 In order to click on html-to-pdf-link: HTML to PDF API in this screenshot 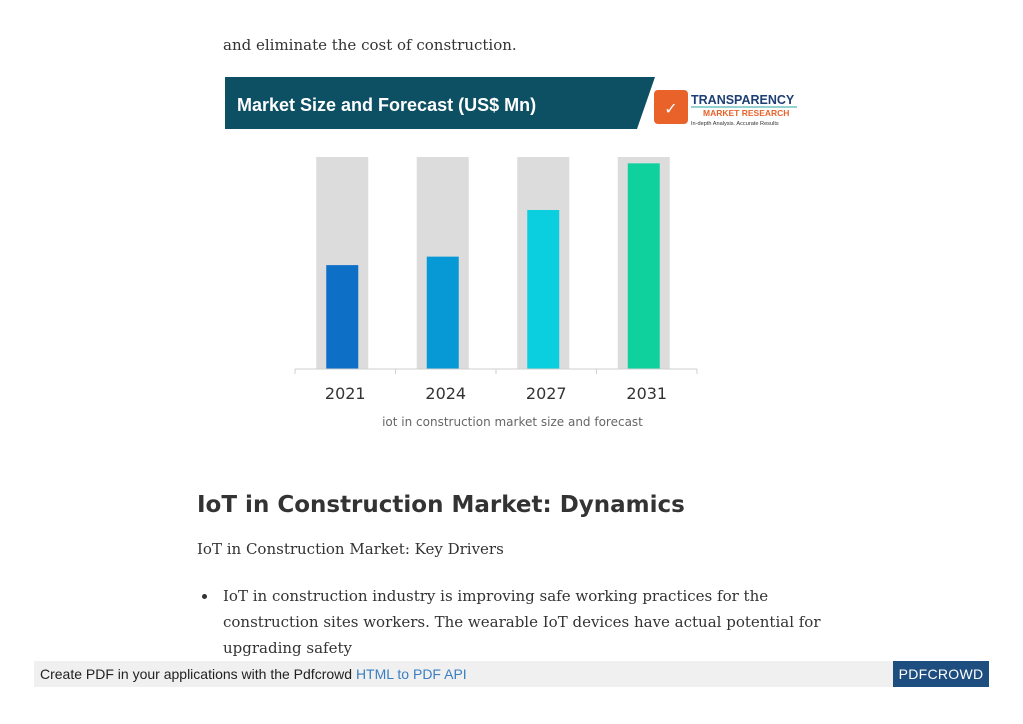, I will do `click(411, 674)`.